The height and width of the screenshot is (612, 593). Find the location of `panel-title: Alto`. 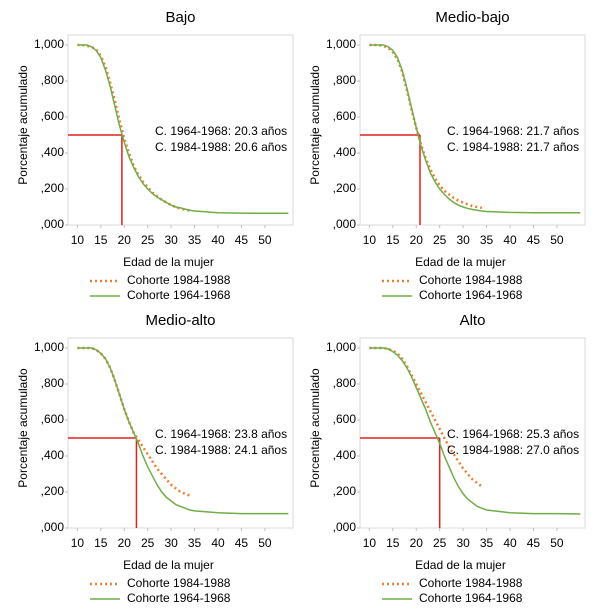

panel-title: Alto is located at coordinates (473, 320).